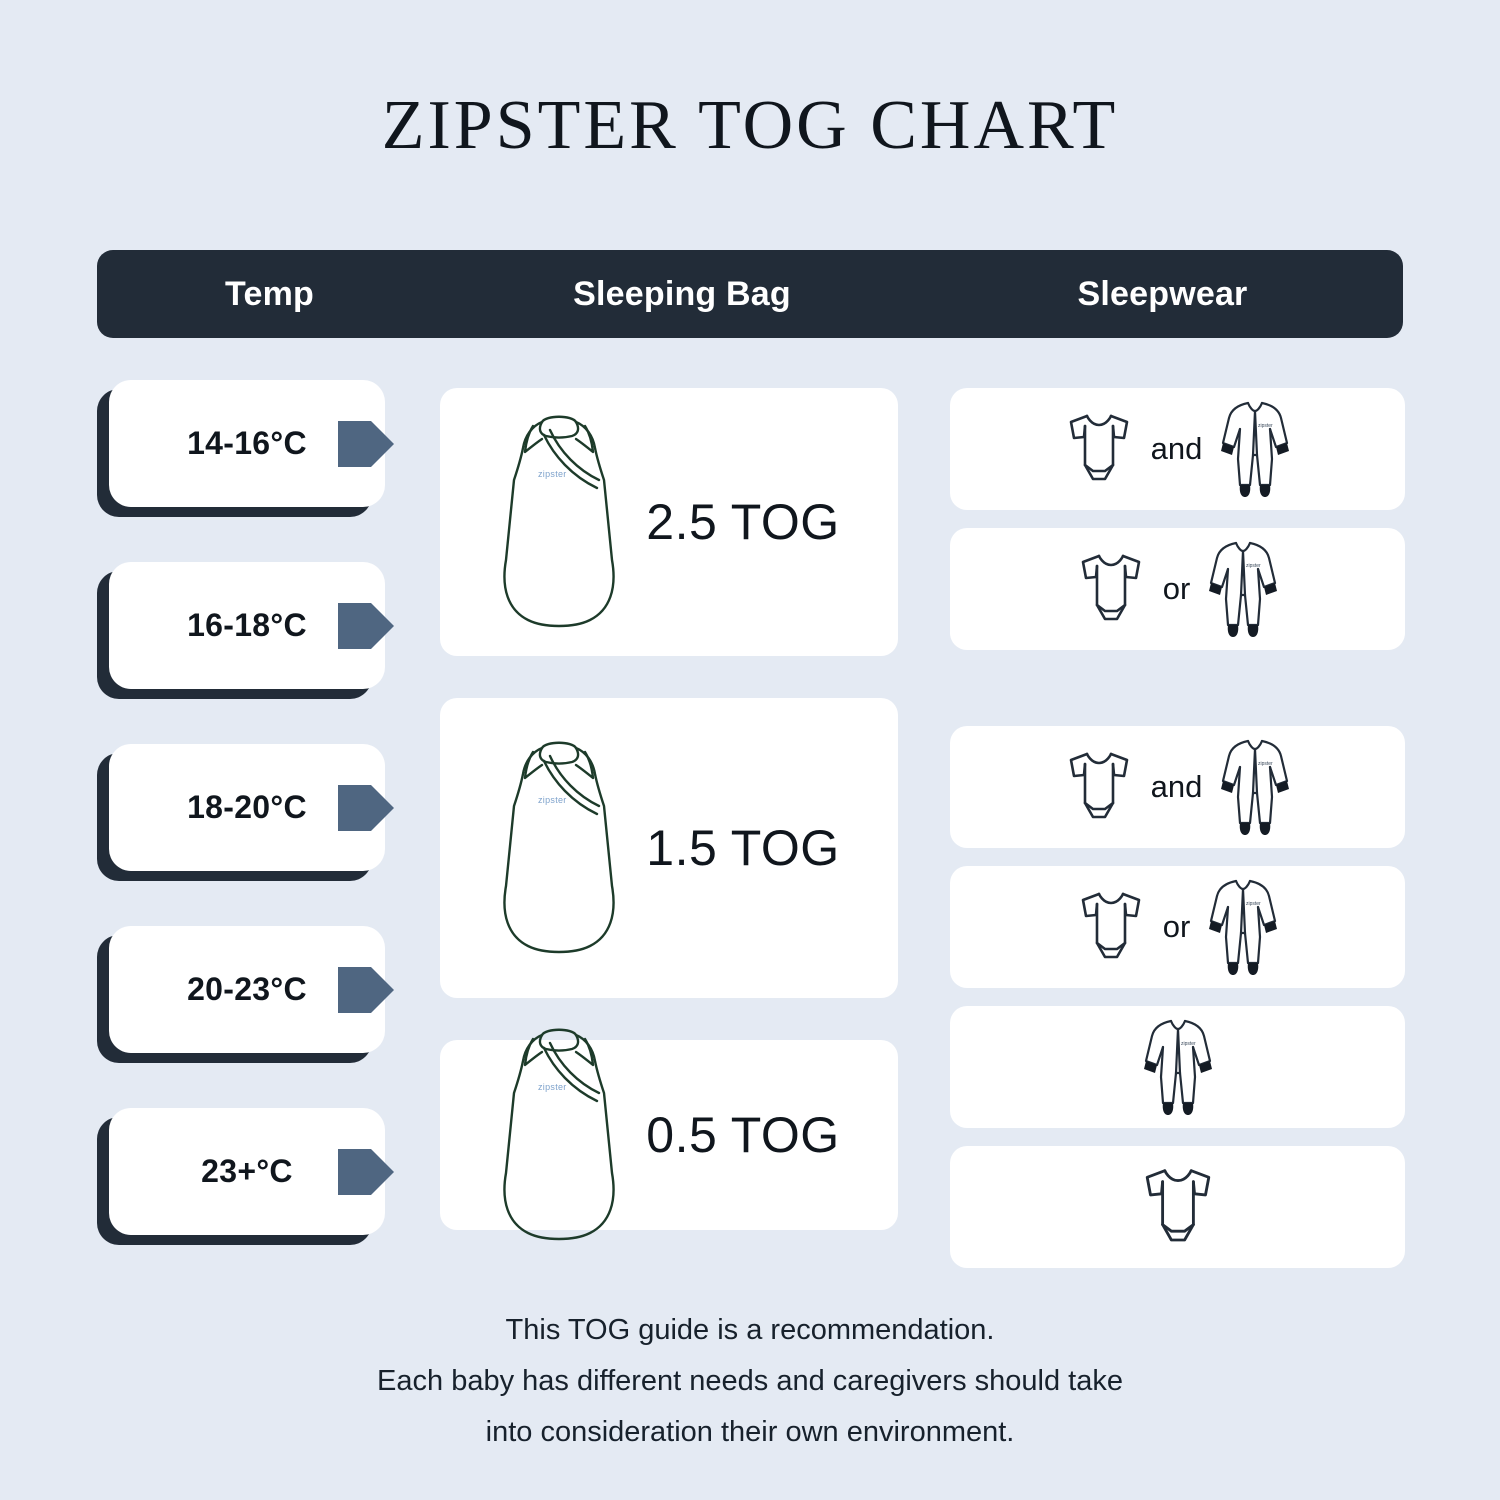  I want to click on sleeping-bag-card: zipster 1.5 TOG, so click(669, 848).